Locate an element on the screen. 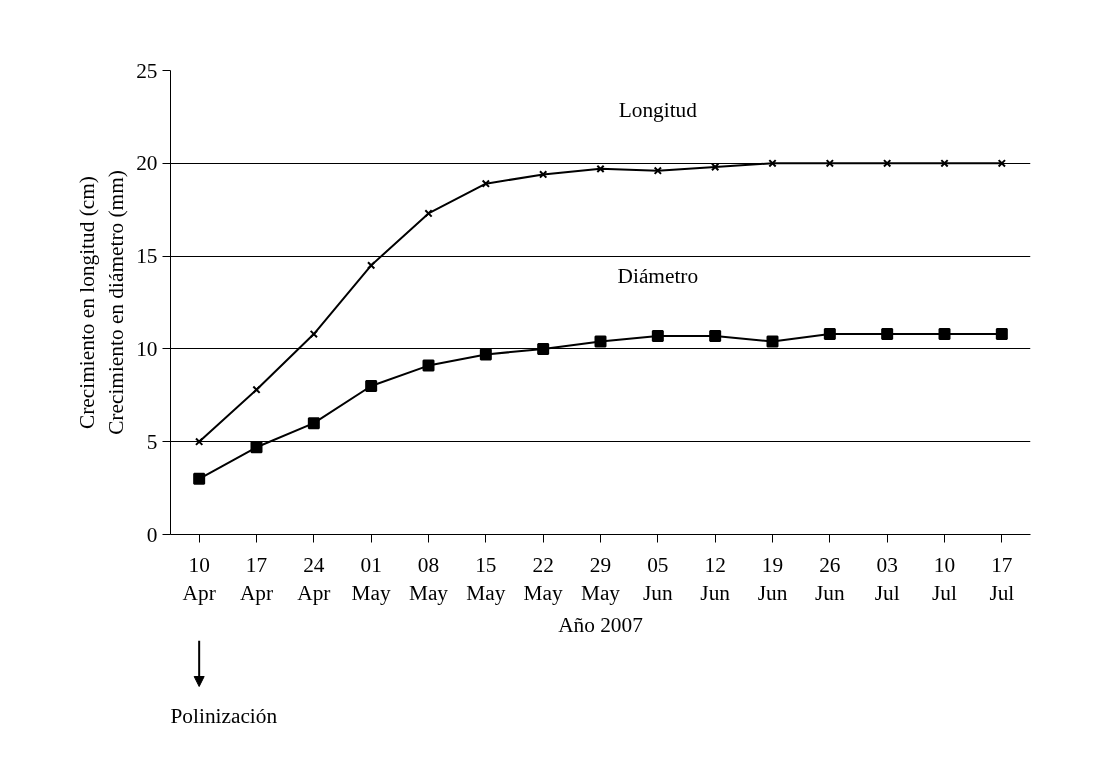 This screenshot has width=1093, height=769. x-tick-label: 10 Apr is located at coordinates (199, 579).